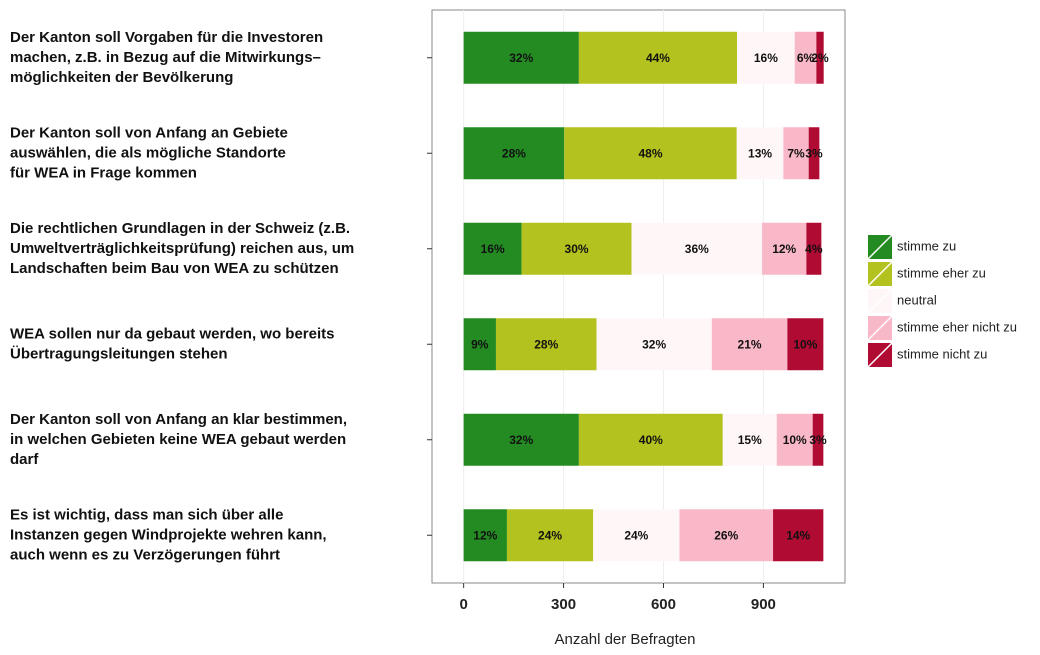 This screenshot has width=1040, height=655. What do you see at coordinates (149, 132) in the screenshot?
I see `category-line: Der Kanton soll von Anfang an Gebiete` at bounding box center [149, 132].